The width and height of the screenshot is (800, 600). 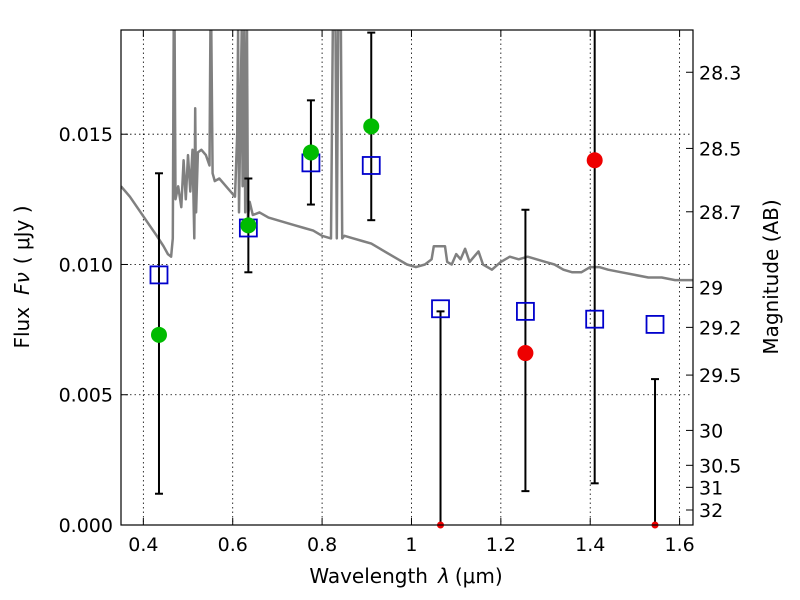 I want to click on y2-tick-label: 28.5, so click(x=720, y=149).